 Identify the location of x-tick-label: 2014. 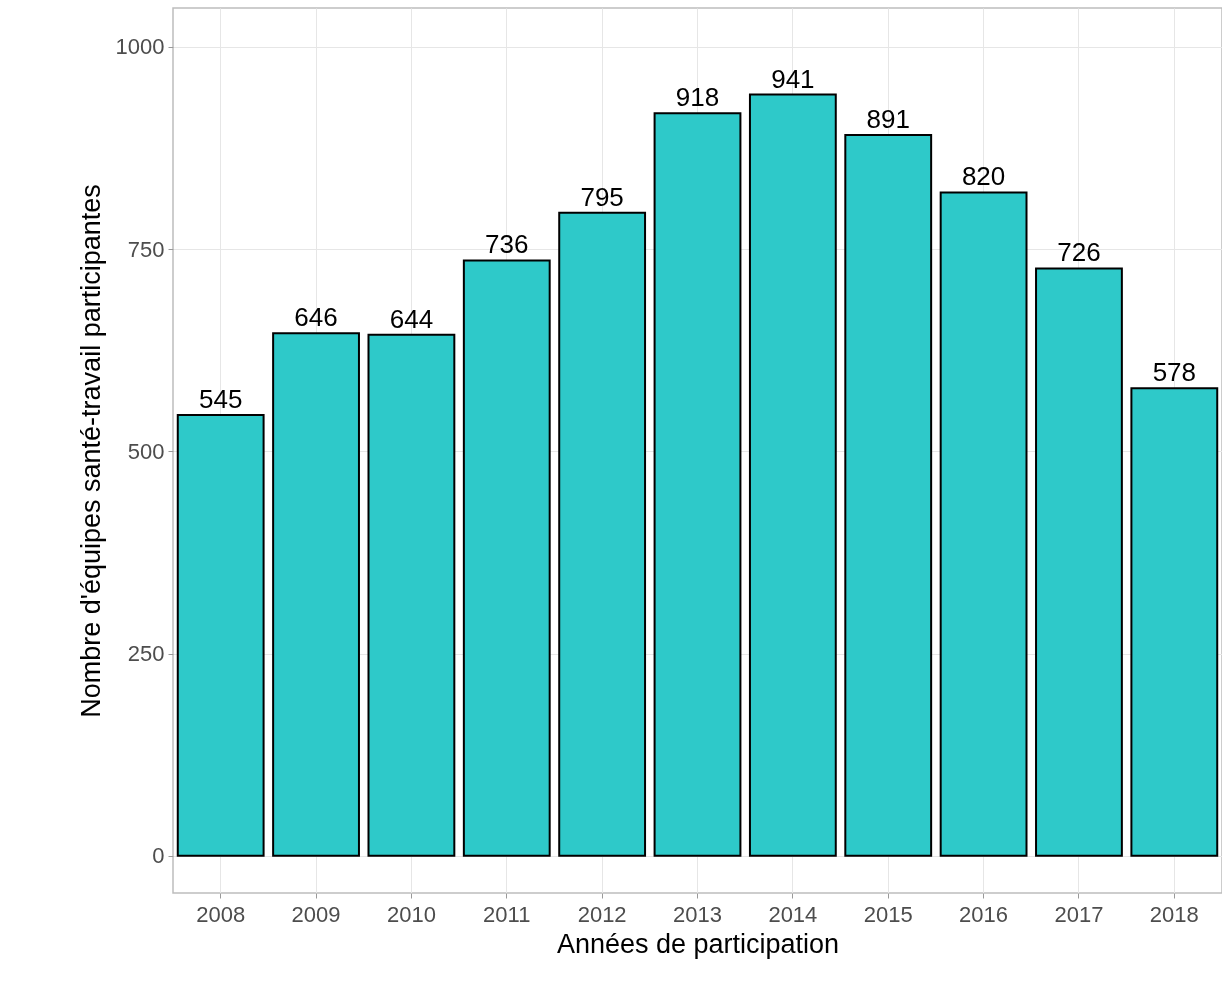
(793, 914).